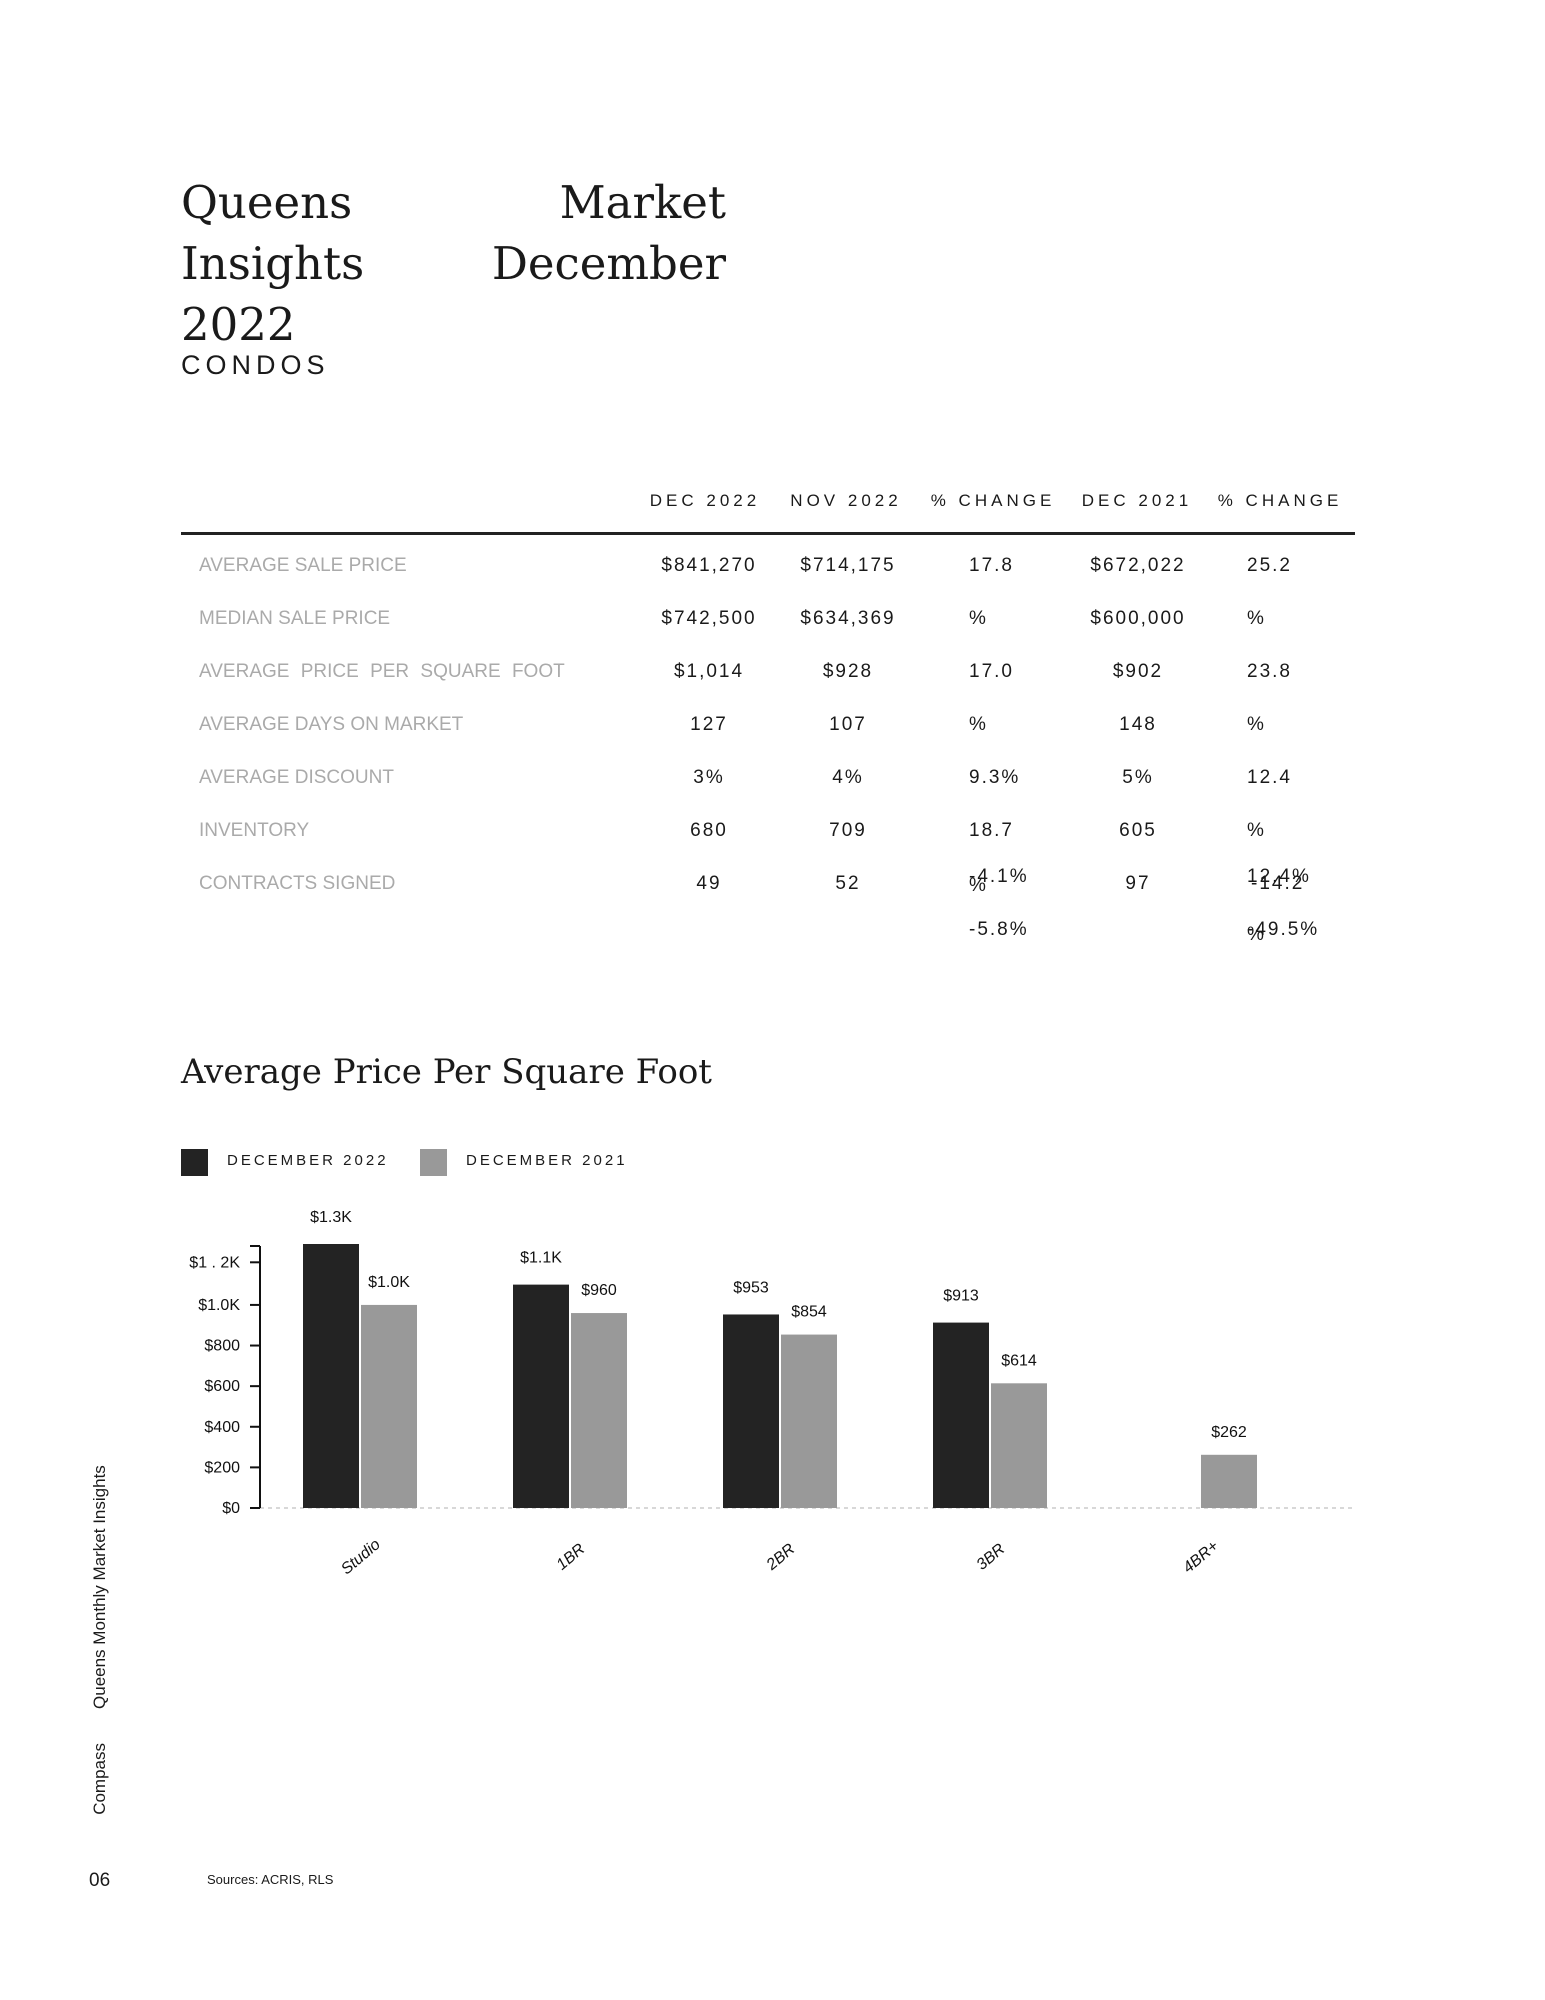 The image size is (1545, 2000). I want to click on cell-days-on-market-dec-2022: 127, so click(709, 724).